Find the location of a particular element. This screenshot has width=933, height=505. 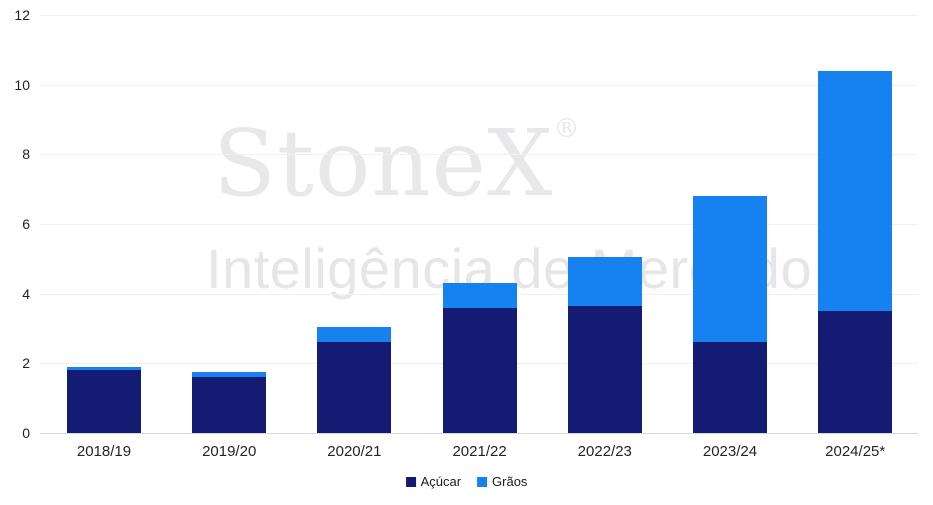

y-tick-label: 4 is located at coordinates (26, 293).